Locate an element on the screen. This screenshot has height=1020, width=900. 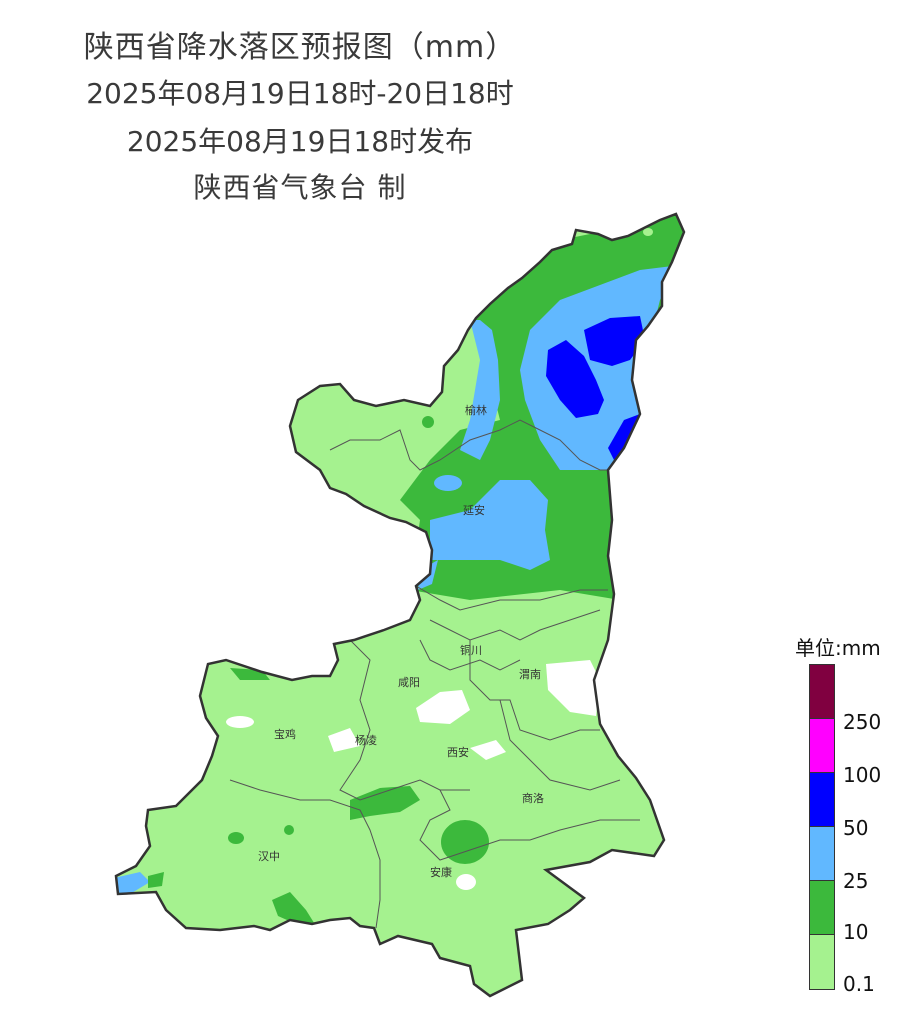
city-label-yanan: 延安 is located at coordinates (474, 510).